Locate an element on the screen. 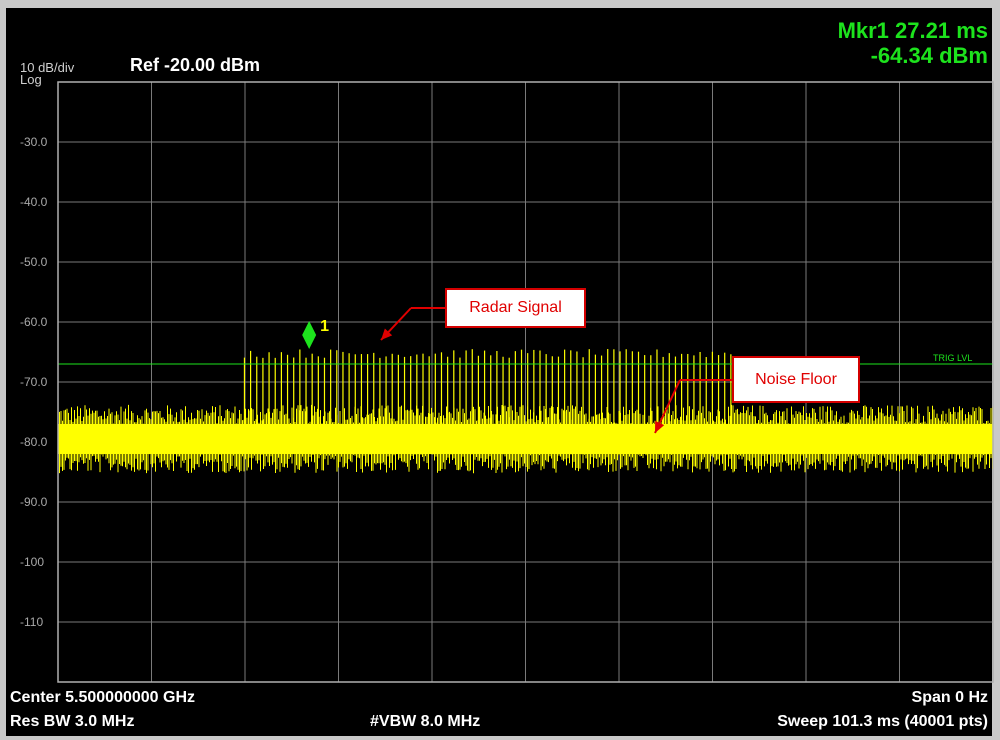 This screenshot has width=1000, height=740. radar-arrow-head is located at coordinates (387, 334).